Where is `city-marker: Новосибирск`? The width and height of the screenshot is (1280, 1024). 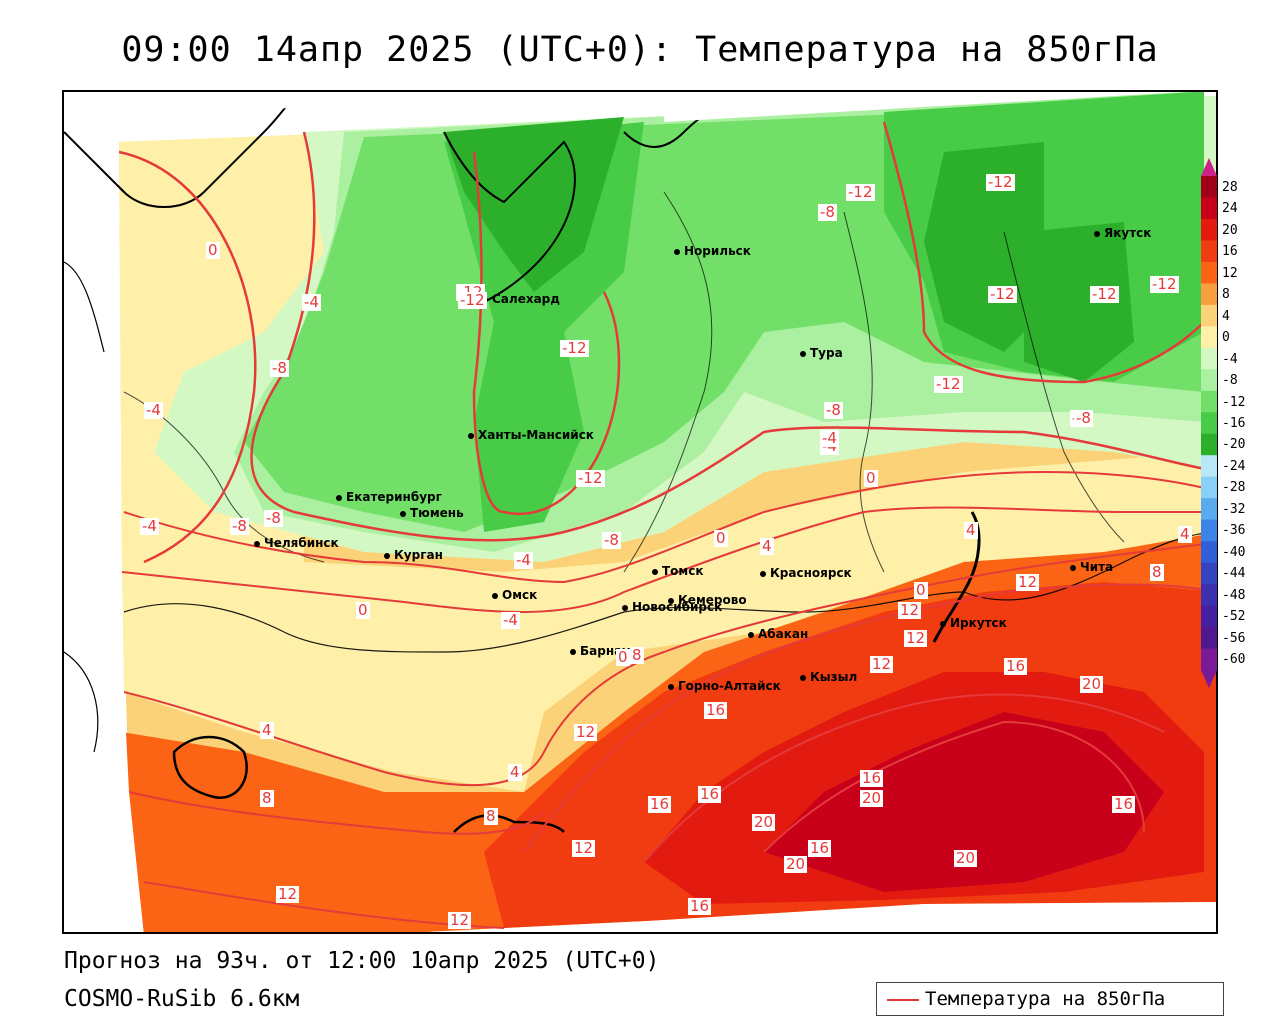 city-marker: Новосибирск is located at coordinates (672, 607).